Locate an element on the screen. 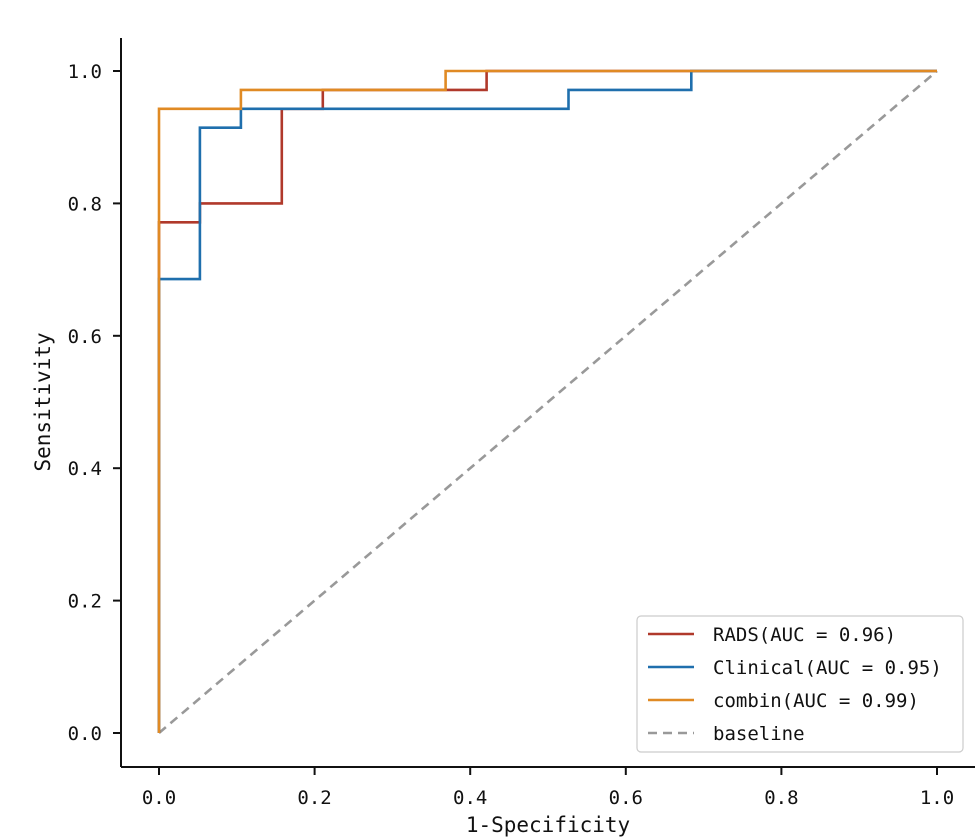 This screenshot has height=839, width=978. y-tick-label: 0.6 is located at coordinates (85, 337).